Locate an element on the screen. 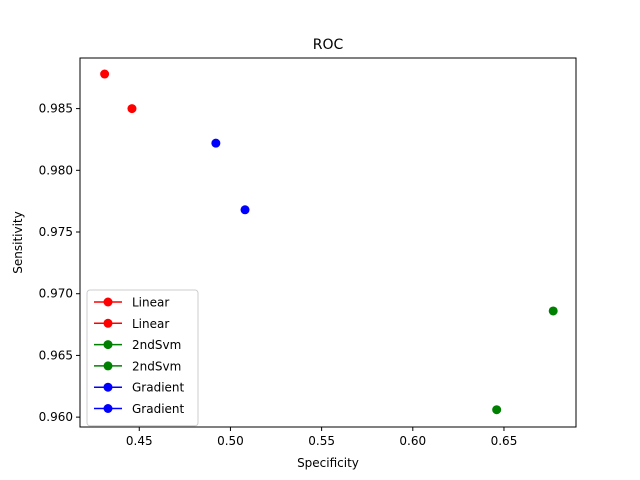 The width and height of the screenshot is (640, 480). y-tick-label: 0.985 is located at coordinates (56, 109).